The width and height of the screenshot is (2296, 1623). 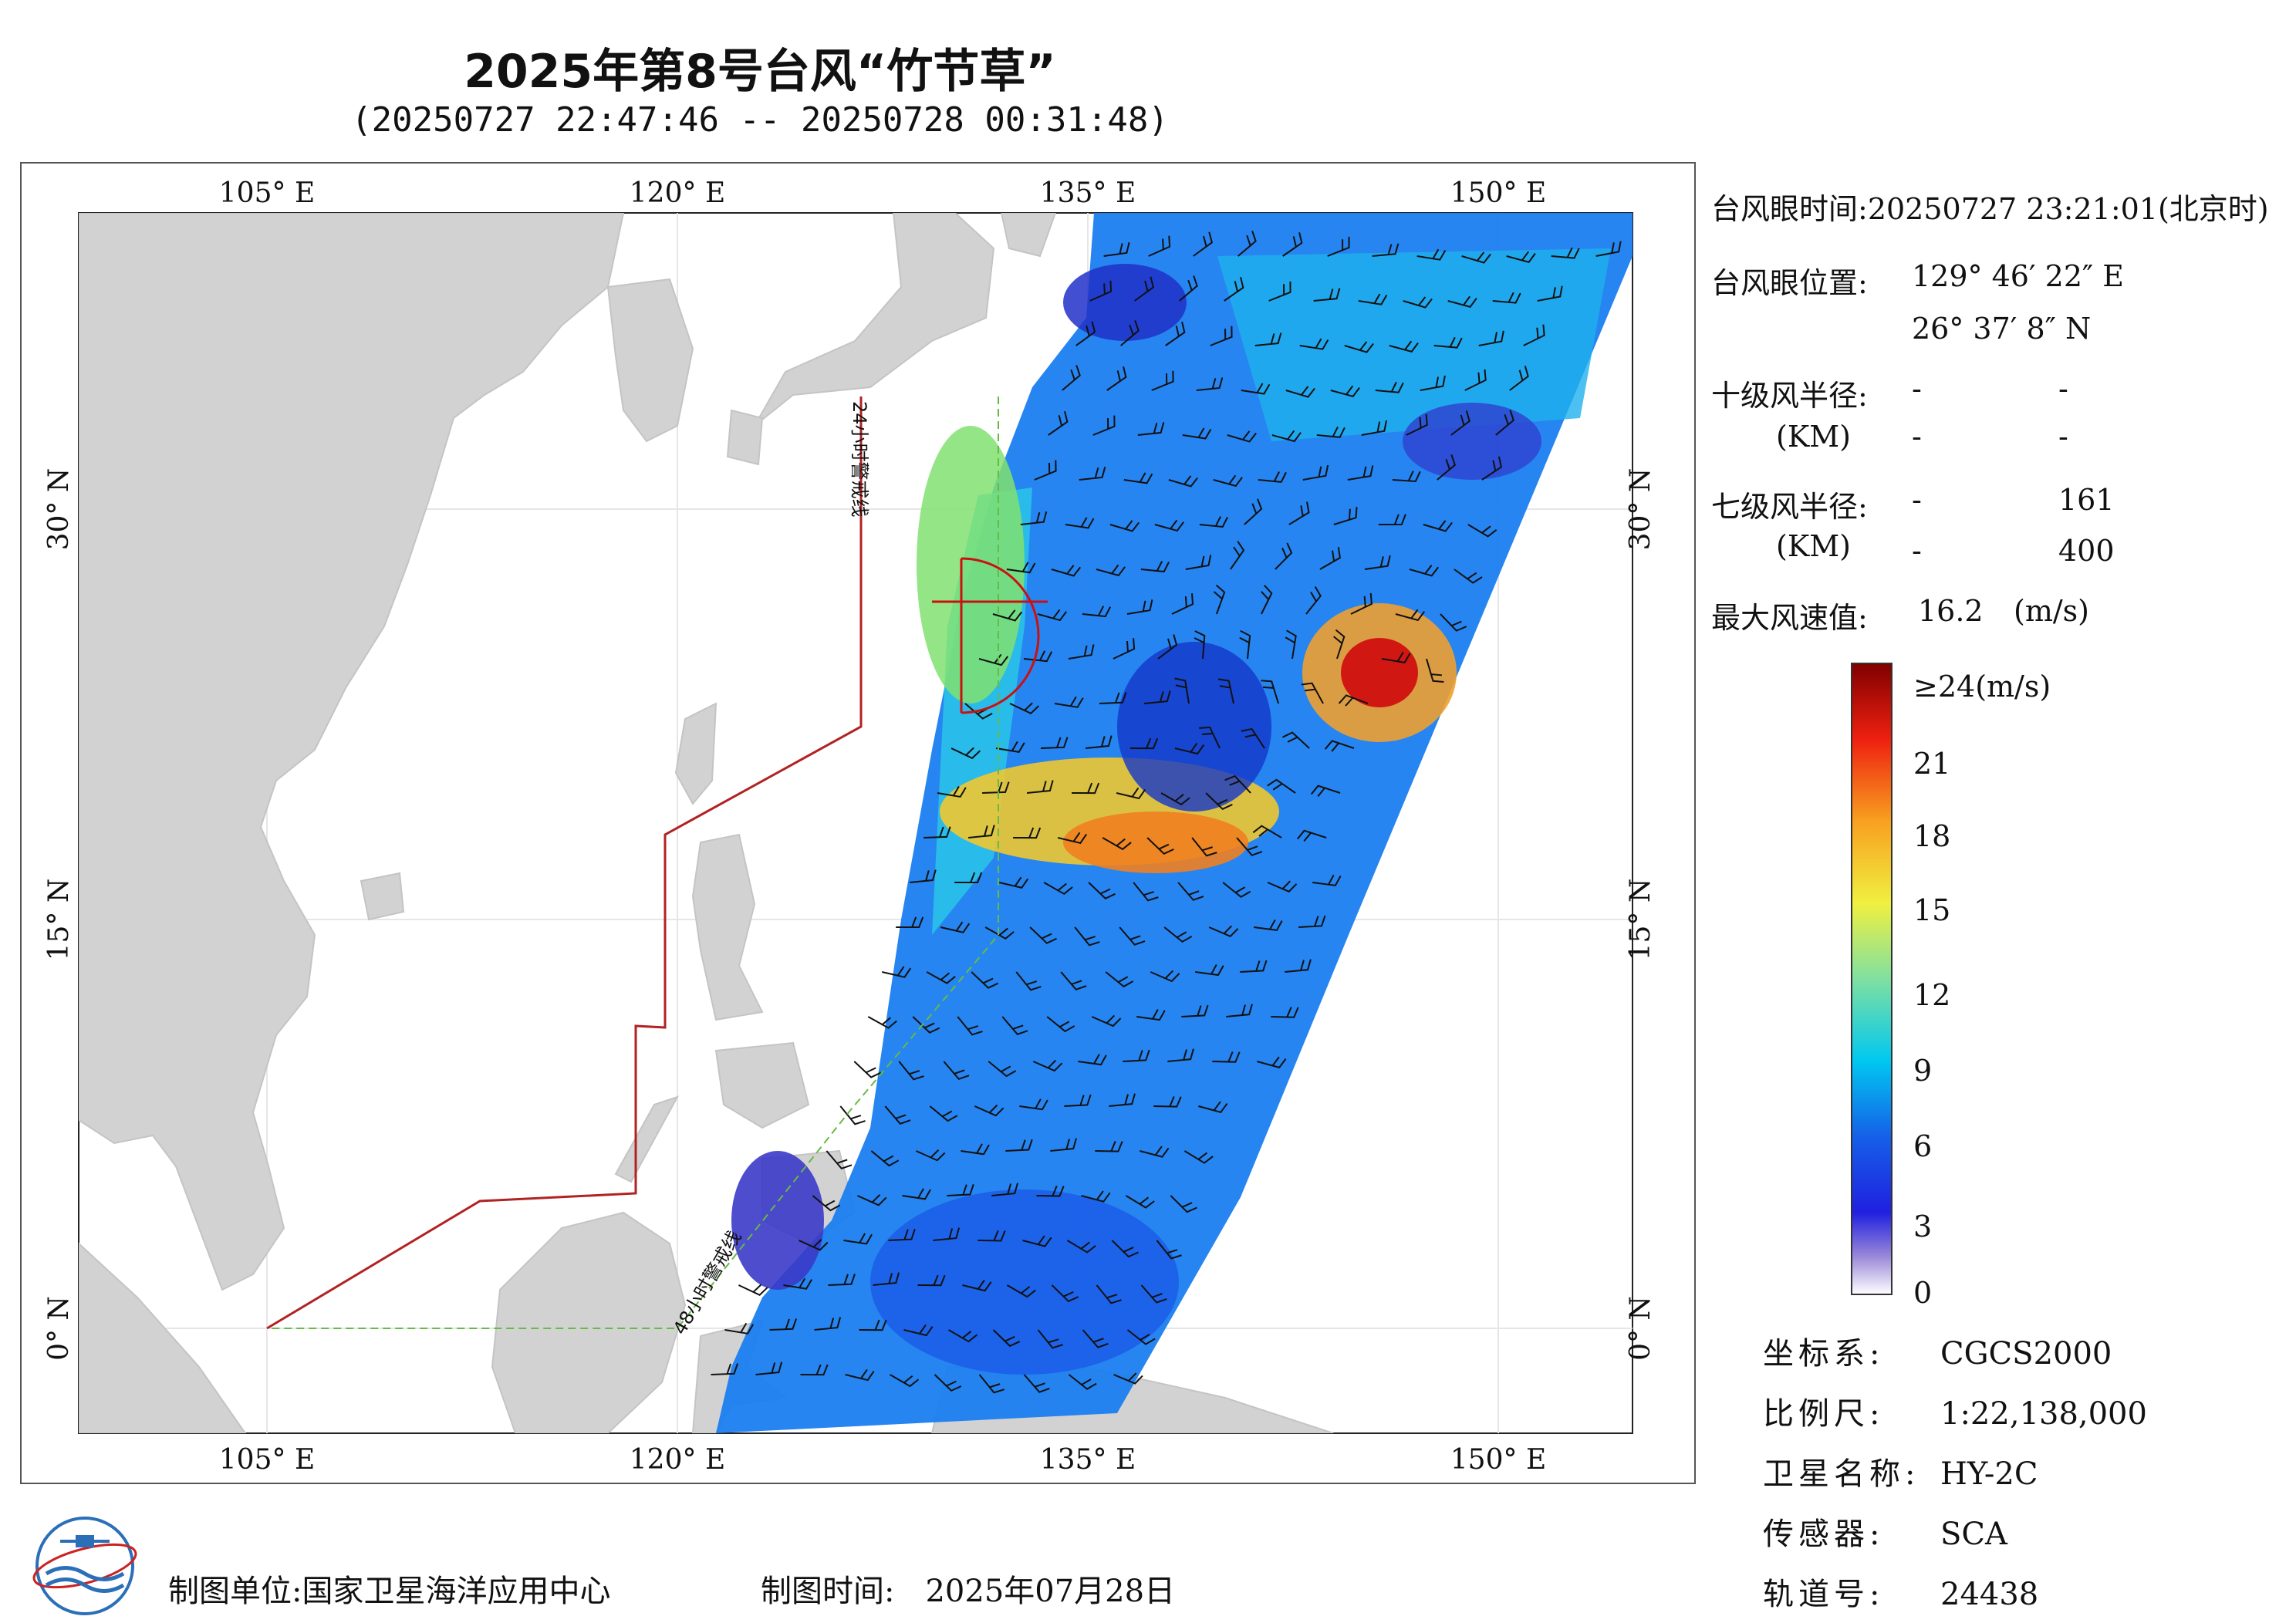 I want to click on lat-ticks-left: 30° N 15° N 0° N, so click(x=59, y=914).